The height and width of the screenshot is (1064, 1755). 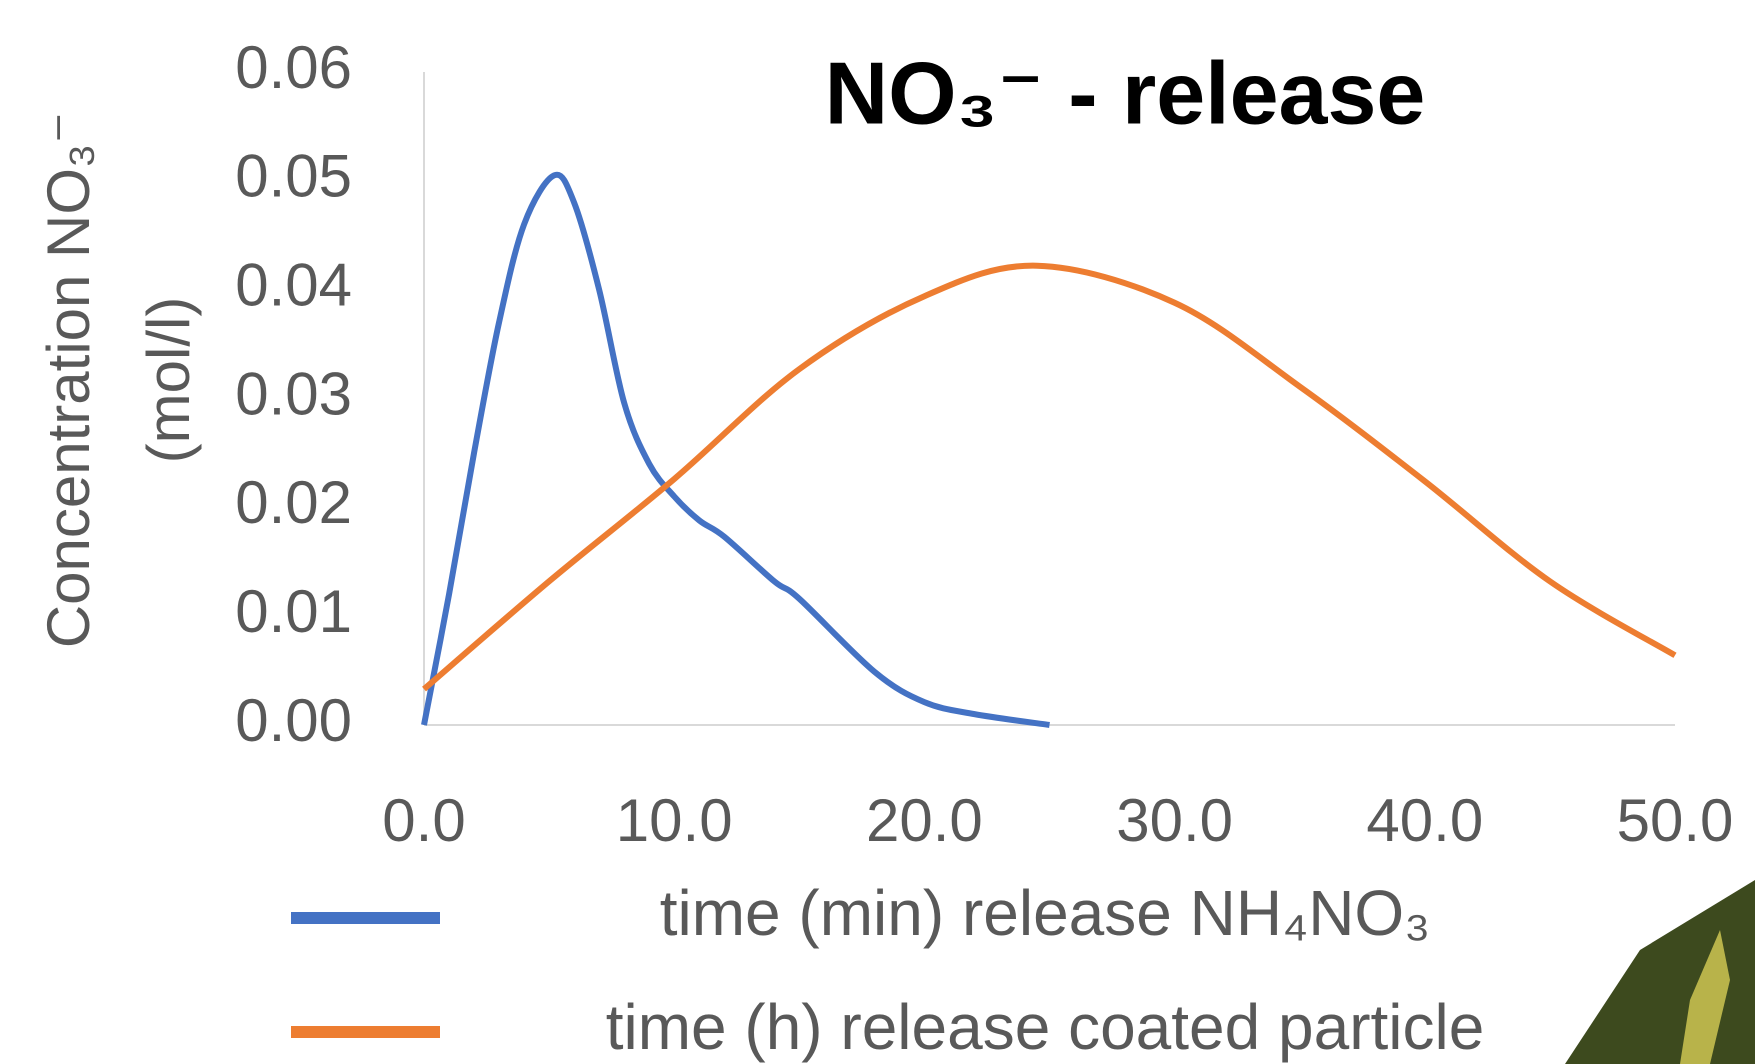 I want to click on y-tick-label: 0.01, so click(x=293, y=611).